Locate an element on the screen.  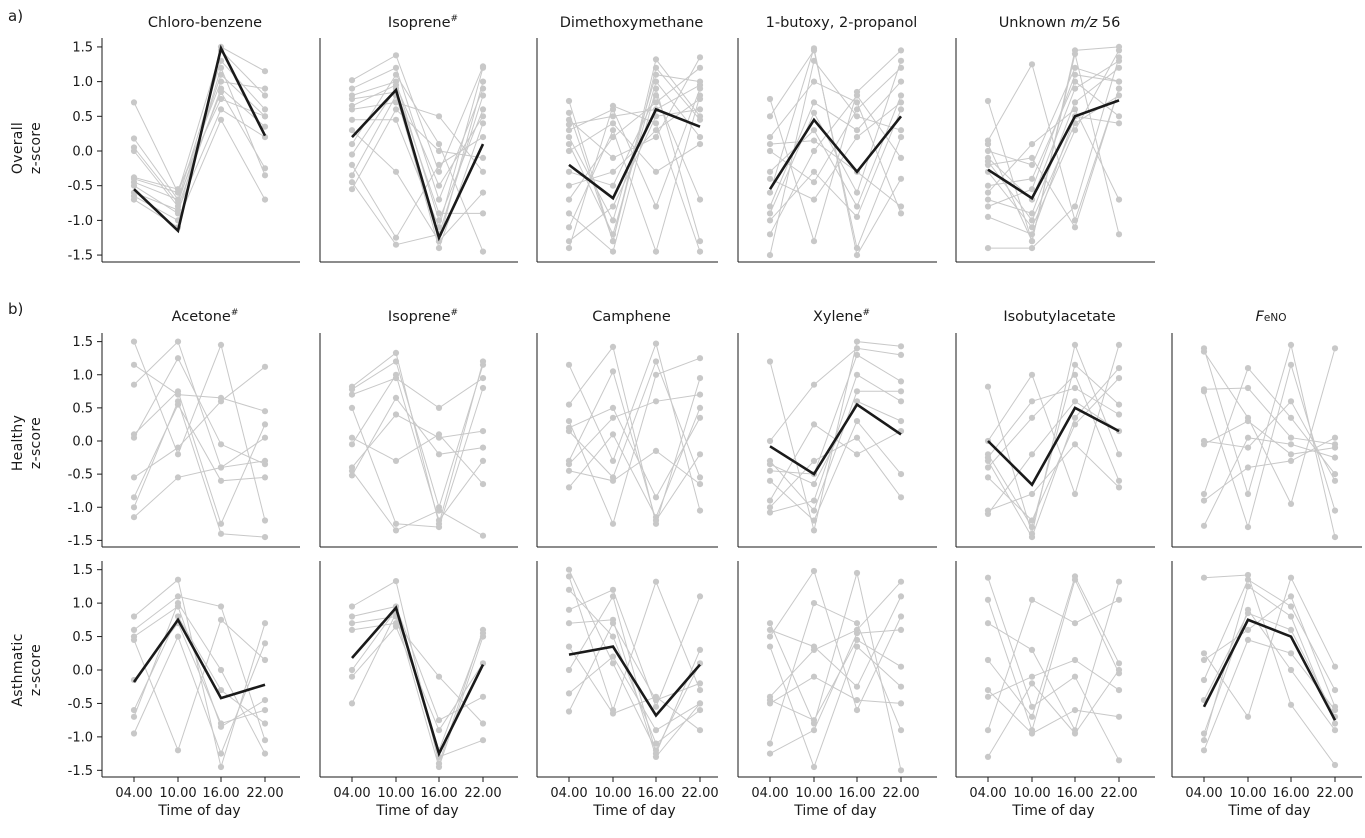
y-tick-label: -1.5 is located at coordinates (80, 541).